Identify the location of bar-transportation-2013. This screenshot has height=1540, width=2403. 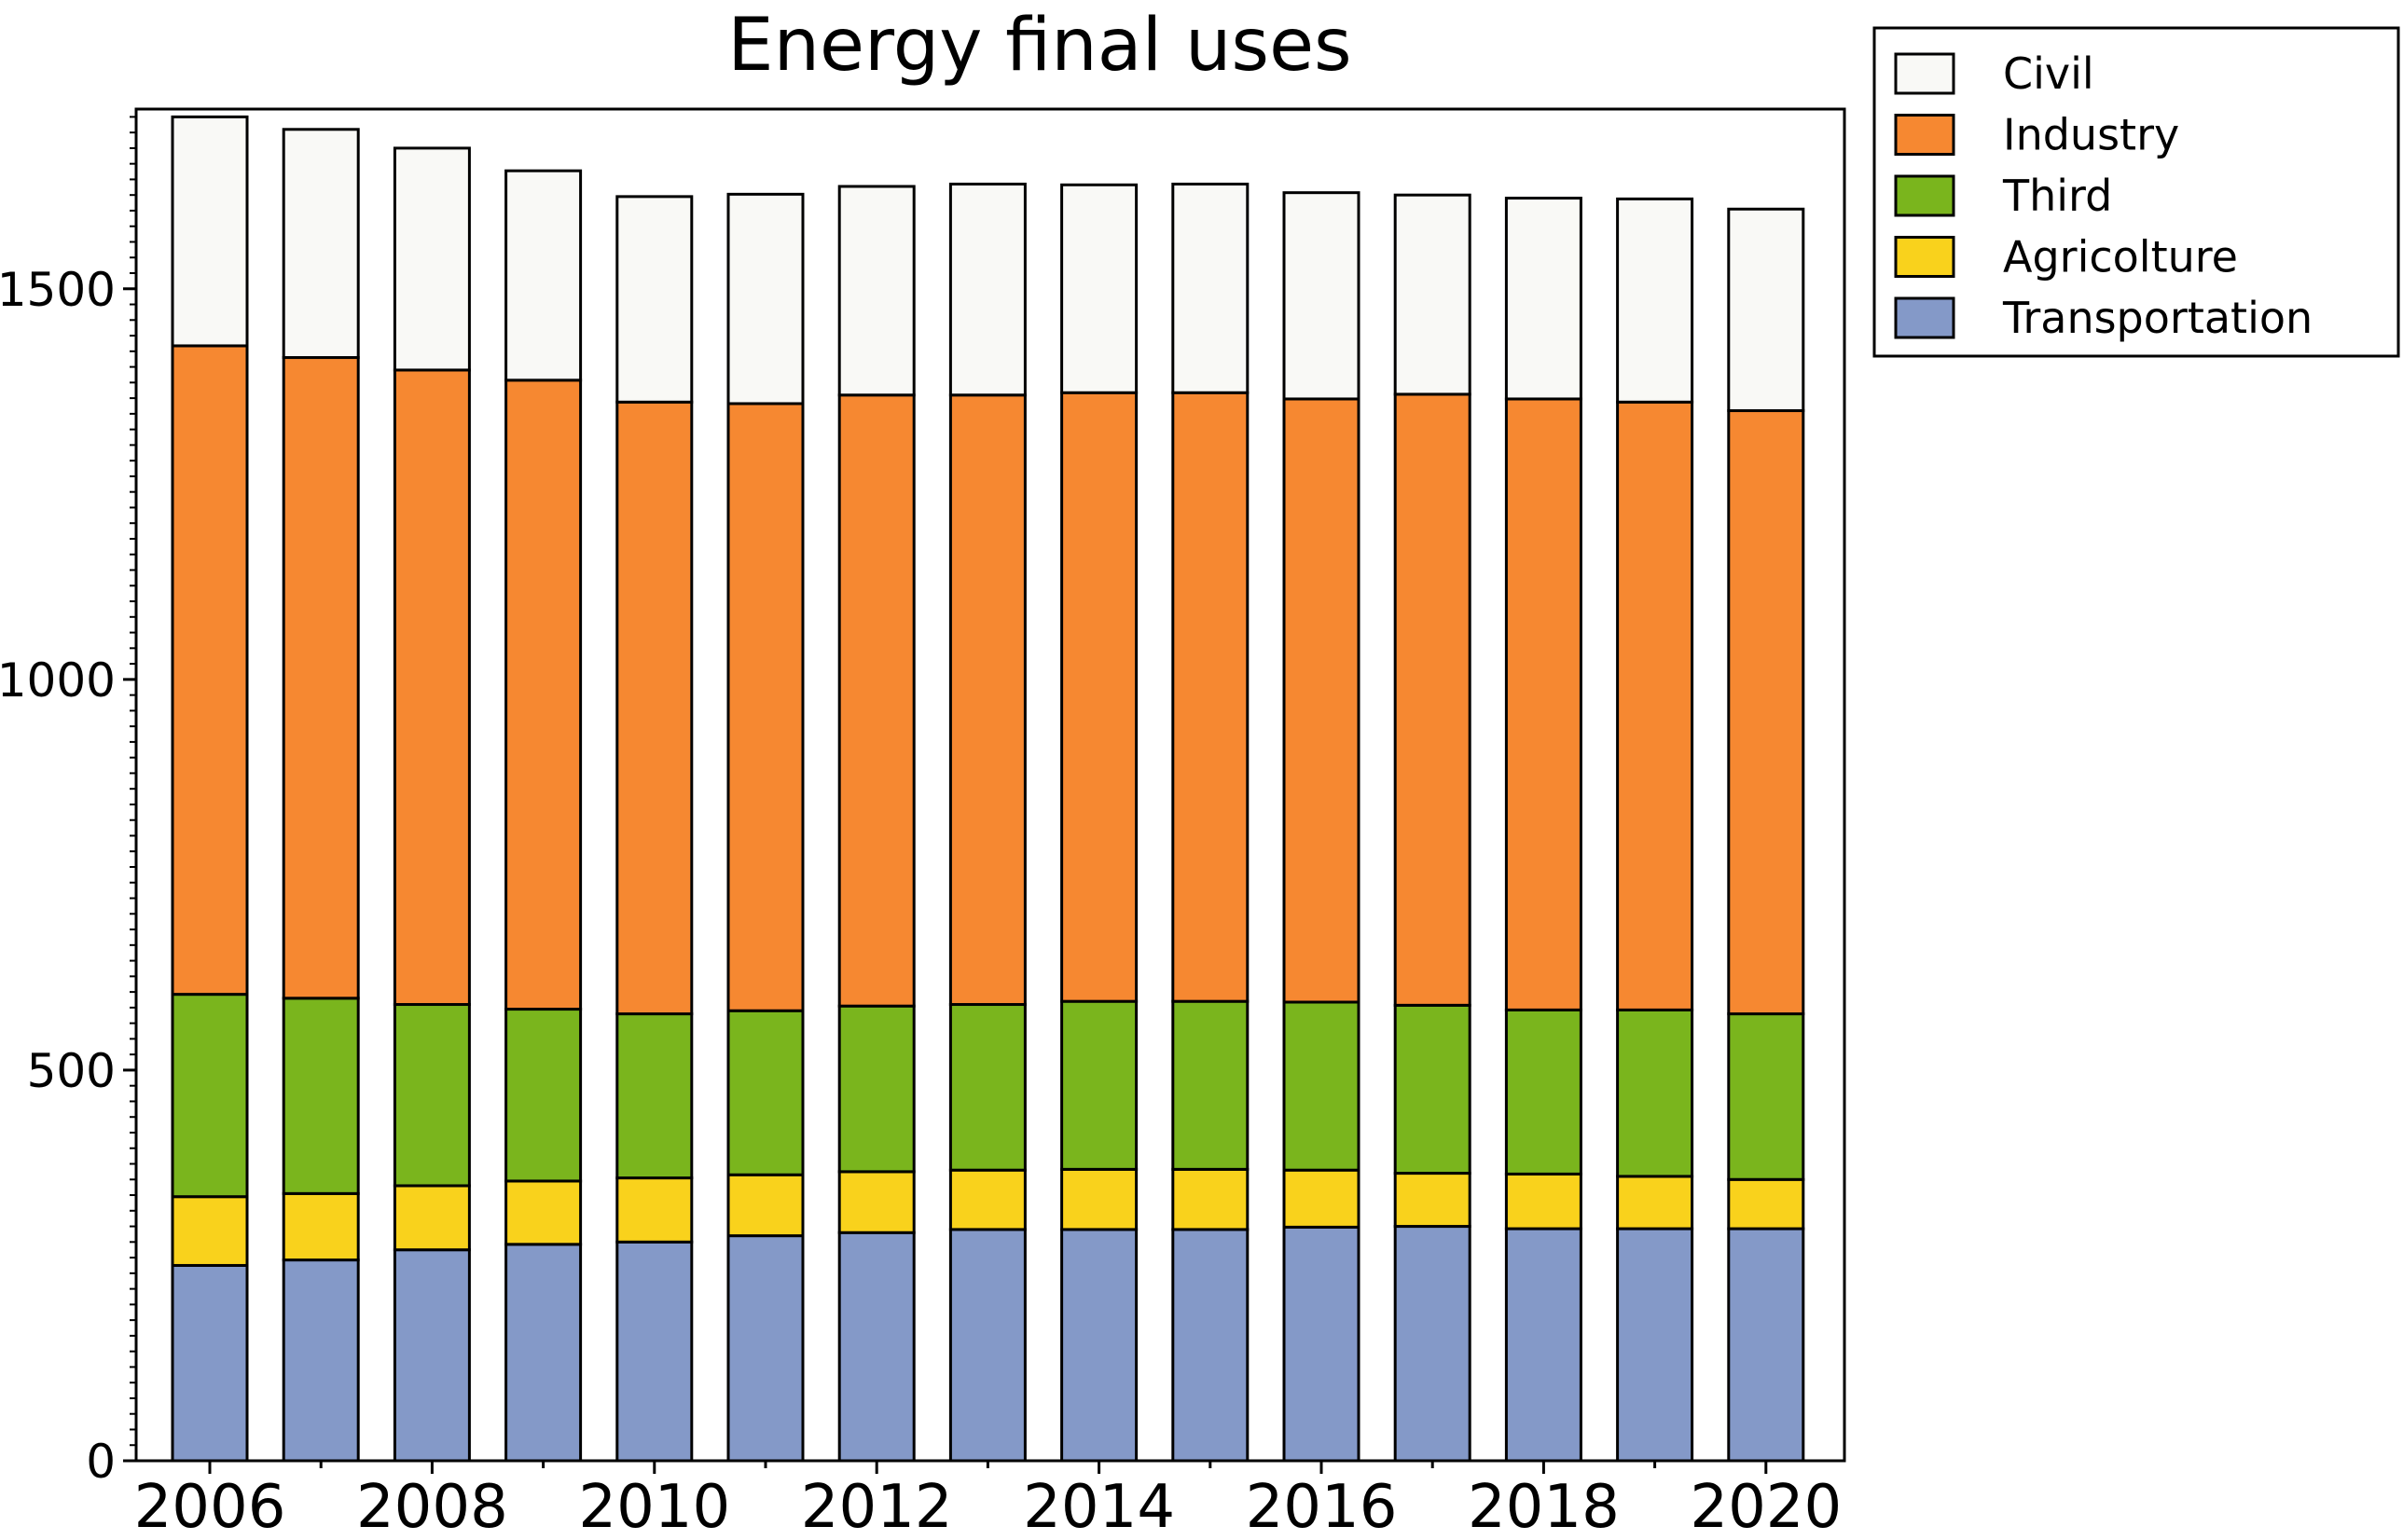
(987, 1345).